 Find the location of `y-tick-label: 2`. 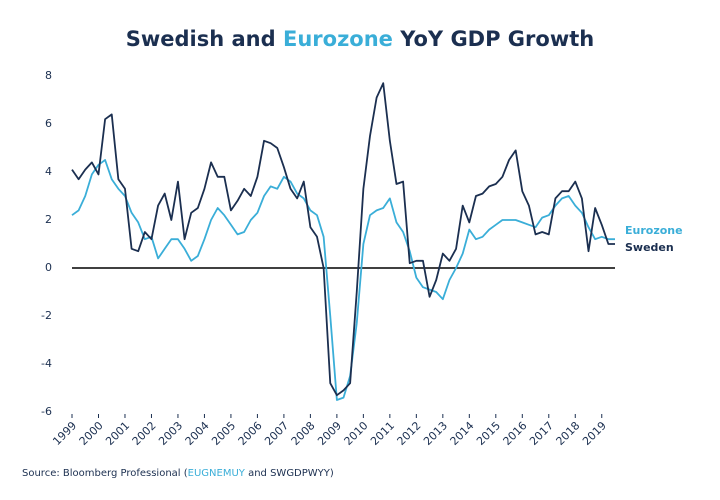

y-tick-label: 2 is located at coordinates (48, 219).